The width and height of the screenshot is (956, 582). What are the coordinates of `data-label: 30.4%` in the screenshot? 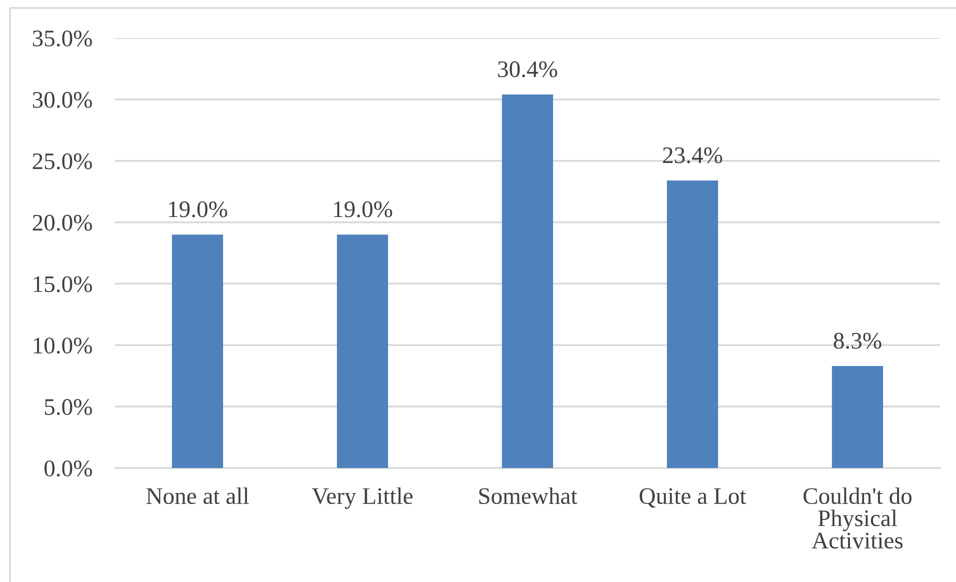 It's located at (528, 69).